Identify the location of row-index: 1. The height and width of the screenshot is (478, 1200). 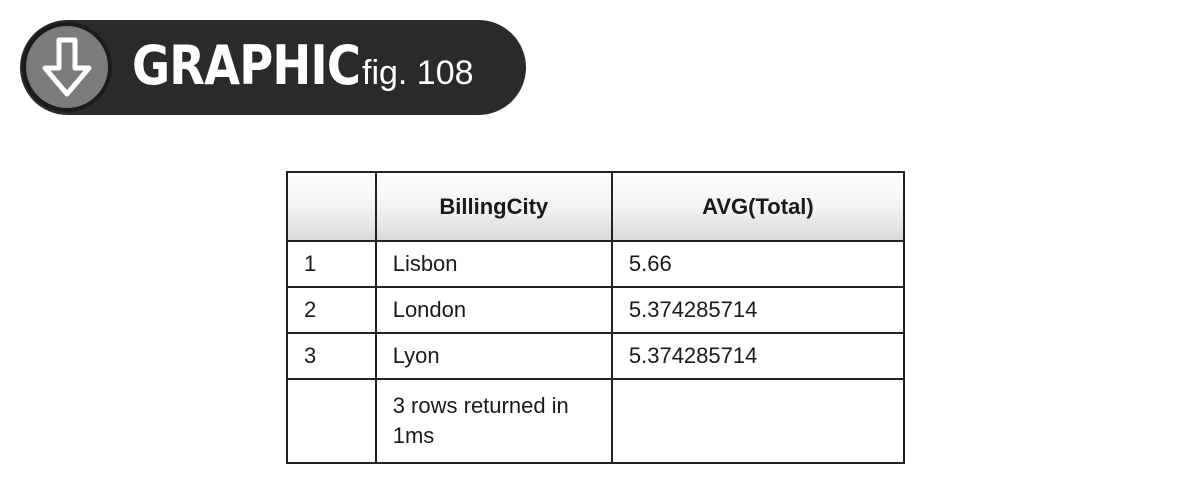
(331, 264).